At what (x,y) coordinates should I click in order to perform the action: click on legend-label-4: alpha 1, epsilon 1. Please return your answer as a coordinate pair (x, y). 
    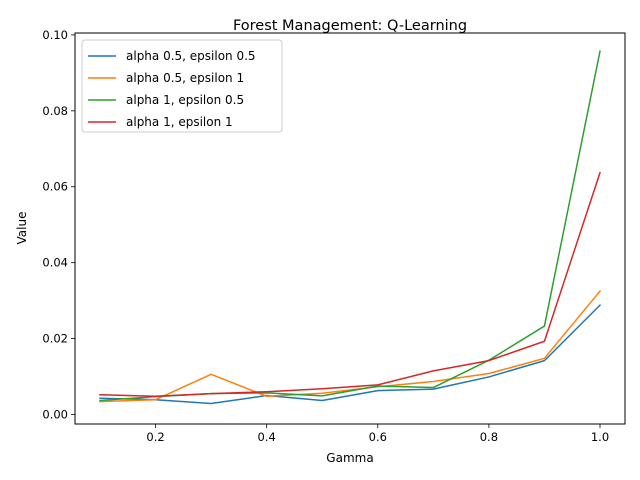
    Looking at the image, I should click on (179, 122).